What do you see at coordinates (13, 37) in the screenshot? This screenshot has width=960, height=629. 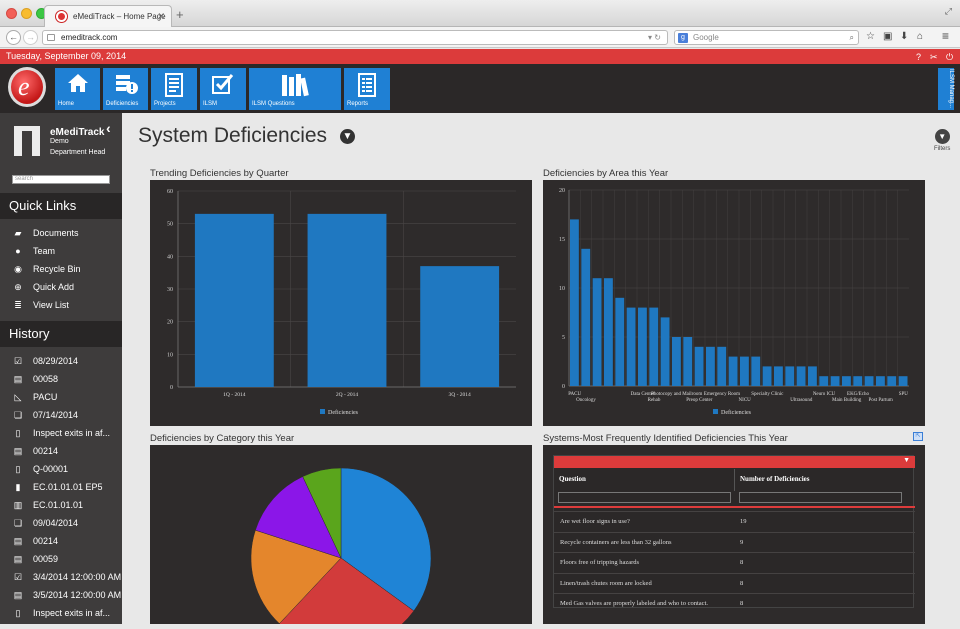 I see `back-button: ←` at bounding box center [13, 37].